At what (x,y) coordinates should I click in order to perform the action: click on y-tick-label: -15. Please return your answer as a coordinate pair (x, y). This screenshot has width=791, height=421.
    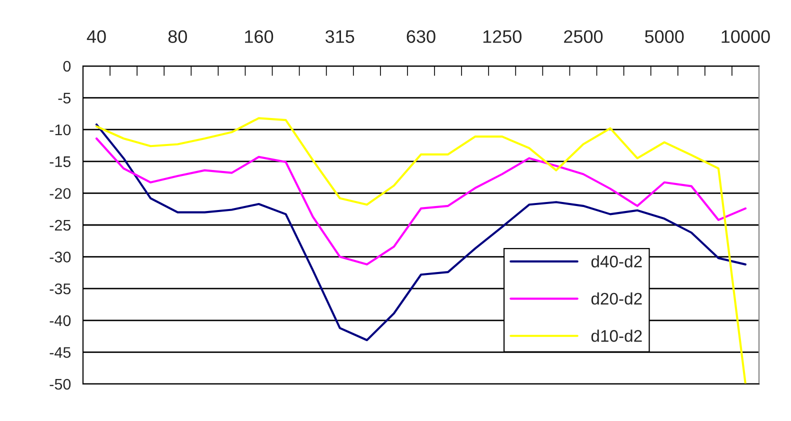
    Looking at the image, I should click on (60, 162).